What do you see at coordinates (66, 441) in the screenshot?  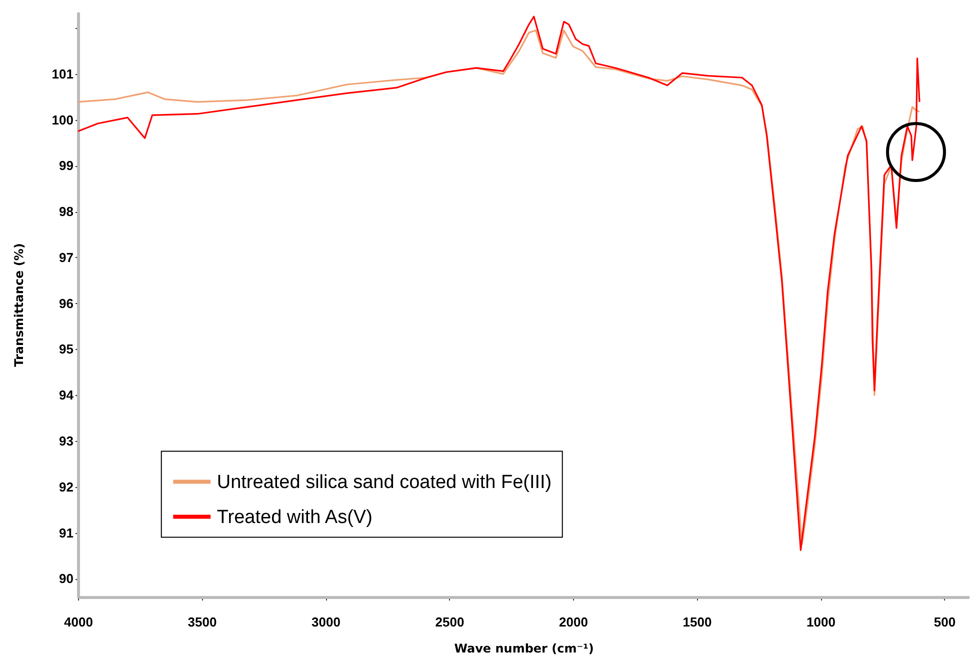 I see `y-tick-label: 93` at bounding box center [66, 441].